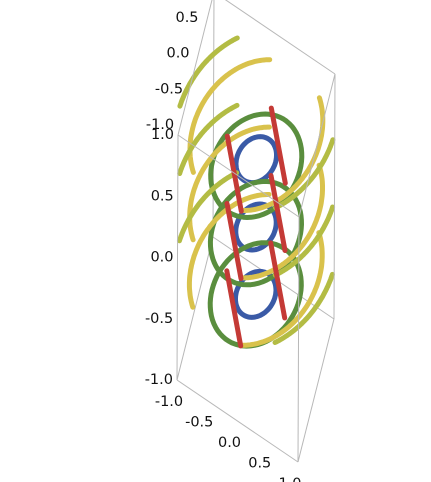  What do you see at coordinates (162, 135) in the screenshot?
I see `z-tick-label: 1.0` at bounding box center [162, 135].